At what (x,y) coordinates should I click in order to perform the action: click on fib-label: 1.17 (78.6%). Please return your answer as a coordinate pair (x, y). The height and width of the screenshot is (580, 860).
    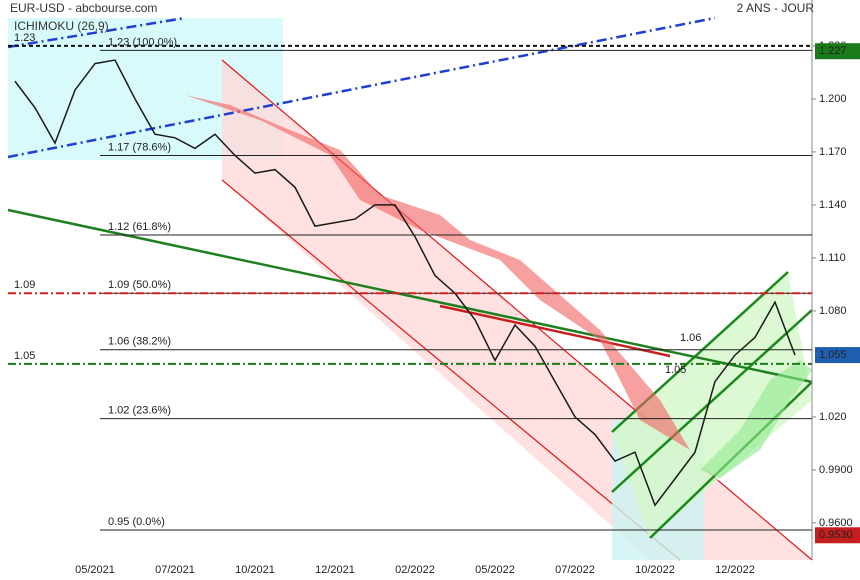
    Looking at the image, I should click on (139, 147).